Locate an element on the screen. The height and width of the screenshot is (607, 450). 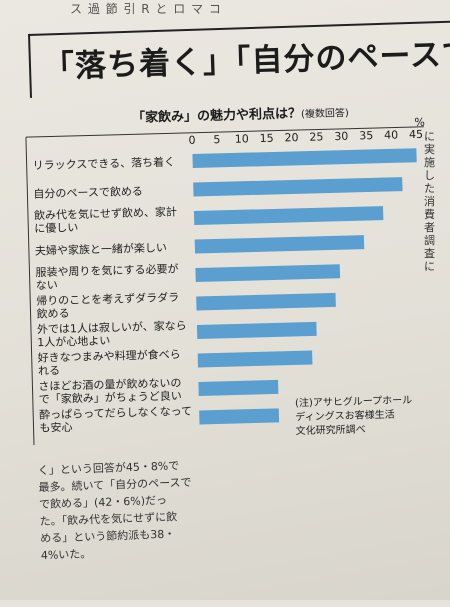
x-tick-label: 0 is located at coordinates (191, 140).